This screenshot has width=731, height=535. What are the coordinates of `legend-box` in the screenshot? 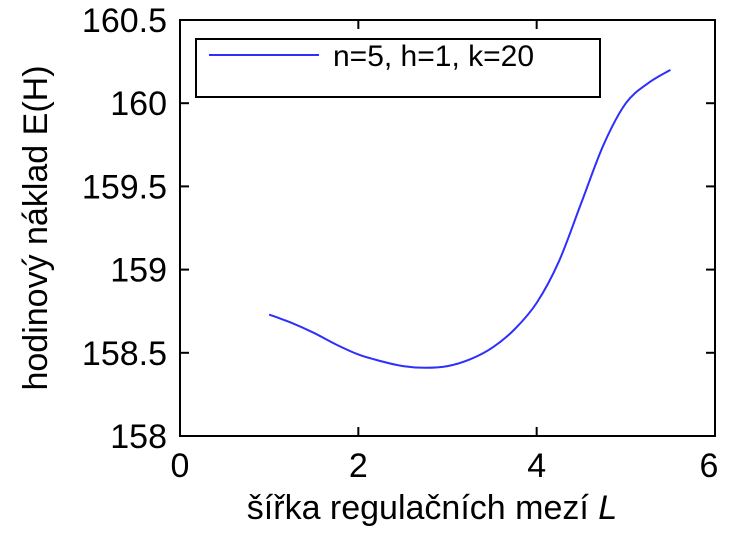 It's located at (398, 68).